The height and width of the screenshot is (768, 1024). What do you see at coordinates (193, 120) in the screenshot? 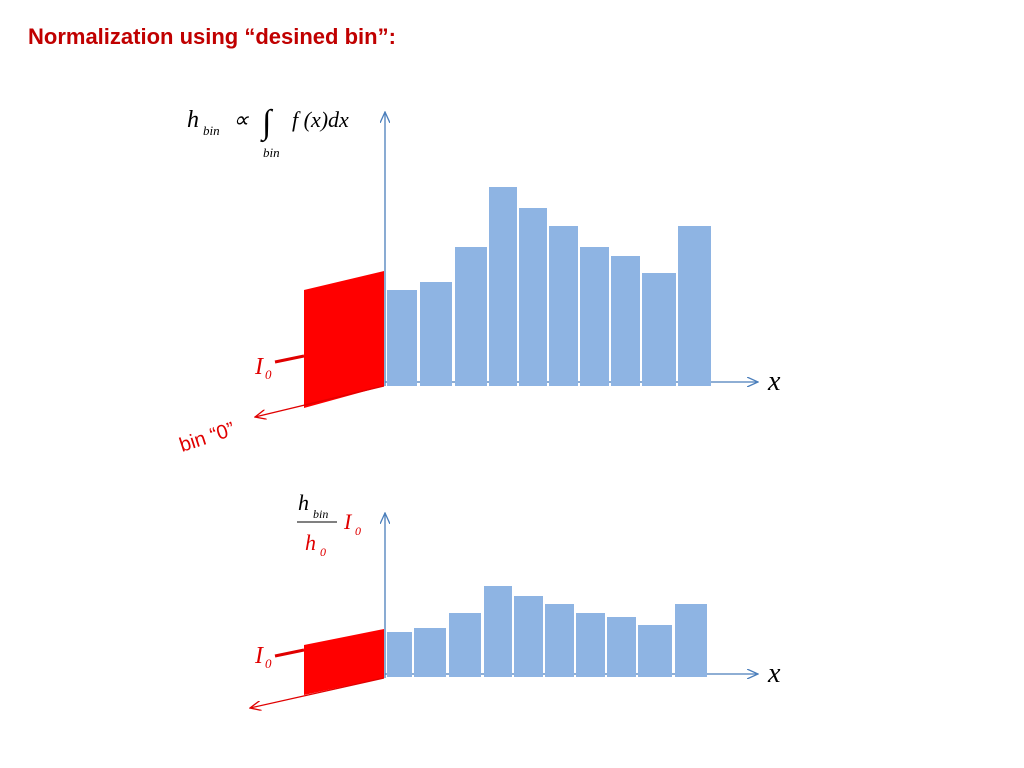
I see `formula-h: h` at bounding box center [193, 120].